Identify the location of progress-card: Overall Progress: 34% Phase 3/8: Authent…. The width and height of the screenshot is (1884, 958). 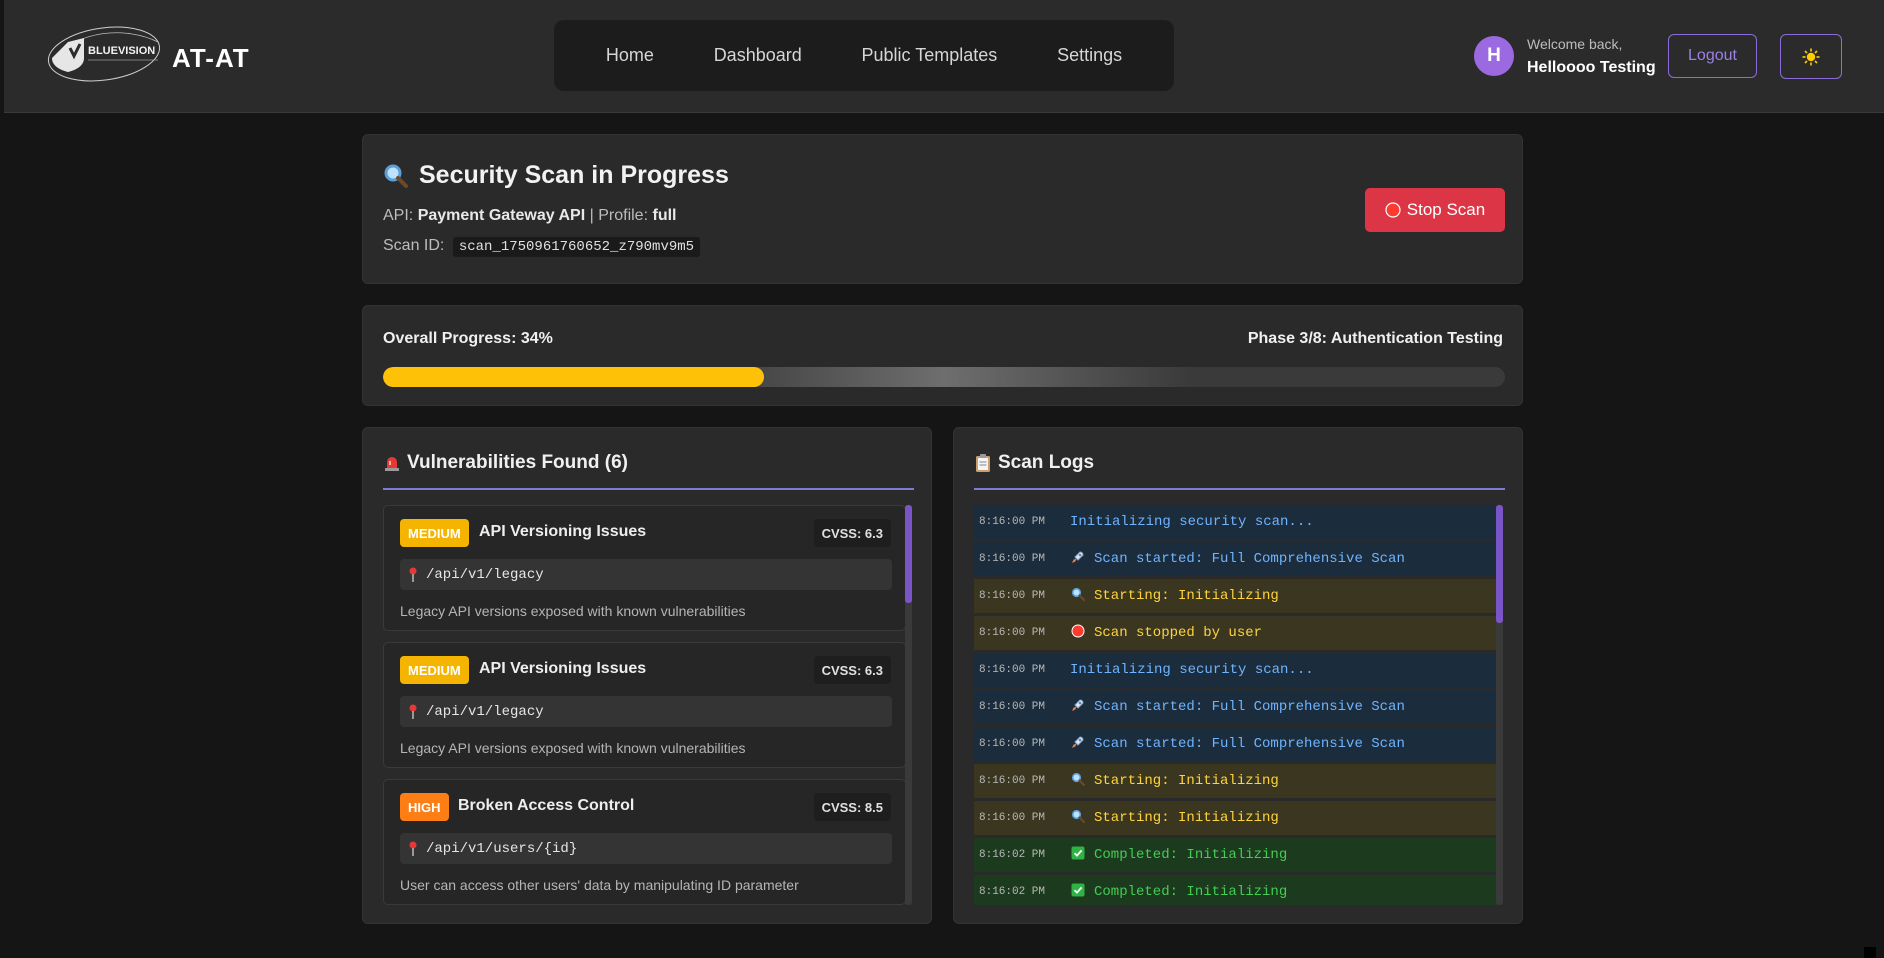
(942, 355).